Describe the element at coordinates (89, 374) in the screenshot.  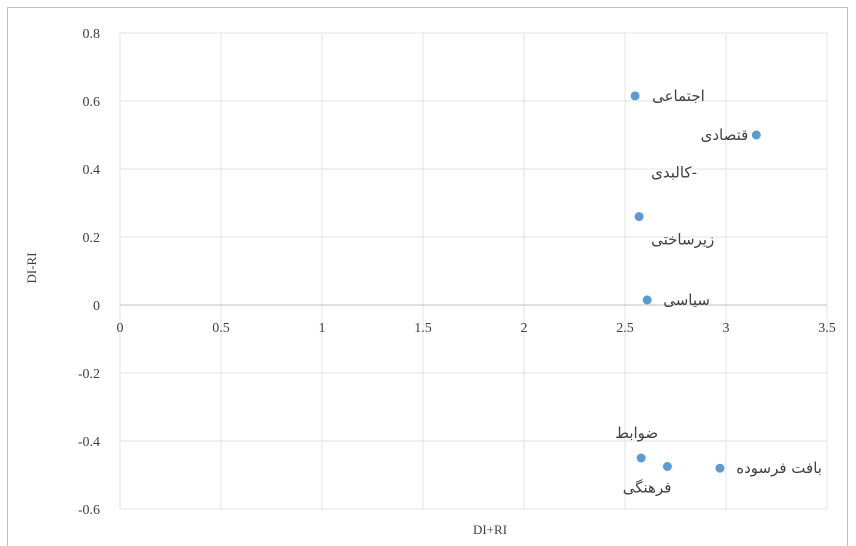
I see `y-tick-label: -0.2` at that location.